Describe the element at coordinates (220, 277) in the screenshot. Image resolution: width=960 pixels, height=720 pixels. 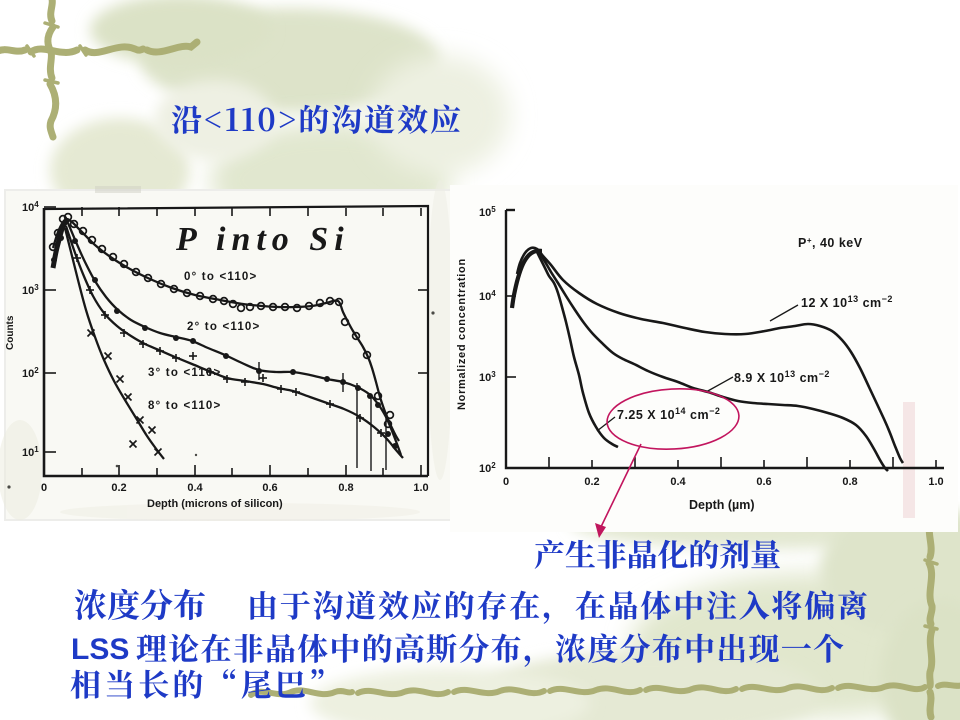
I see `svg-text: 0° to <110>` at that location.